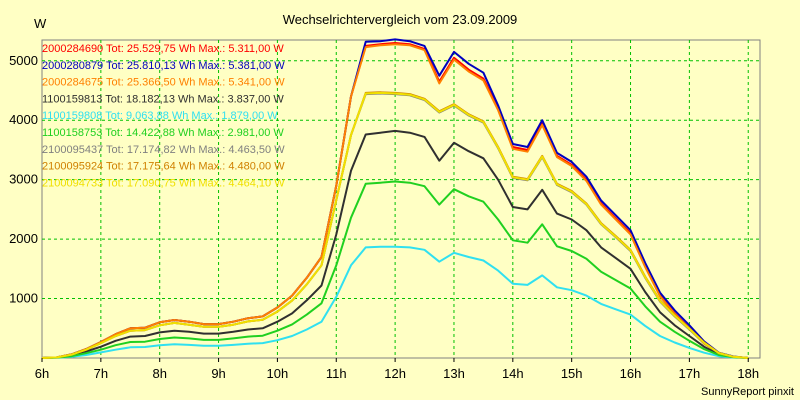  Describe the element at coordinates (40, 23) in the screenshot. I see `y-axis-unit: W` at that location.